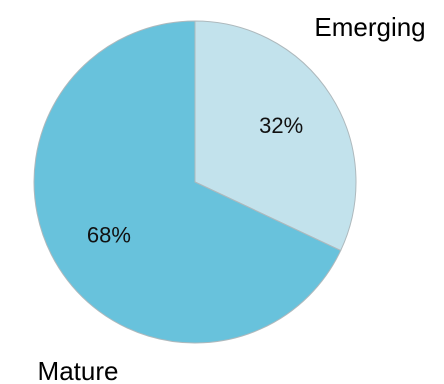 The height and width of the screenshot is (384, 444). Describe the element at coordinates (369, 27) in the screenshot. I see `pie-category-label-emerging: Emerging` at that location.